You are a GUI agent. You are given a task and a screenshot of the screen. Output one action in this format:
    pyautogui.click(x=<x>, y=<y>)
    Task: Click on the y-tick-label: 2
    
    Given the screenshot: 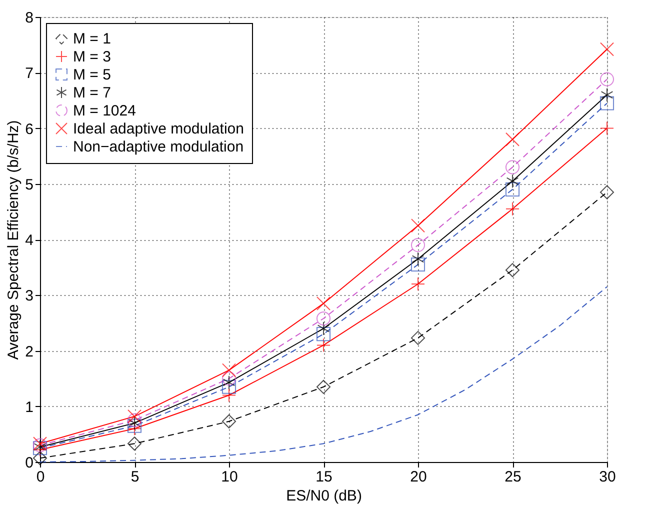 What is the action you would take?
    pyautogui.click(x=29, y=351)
    